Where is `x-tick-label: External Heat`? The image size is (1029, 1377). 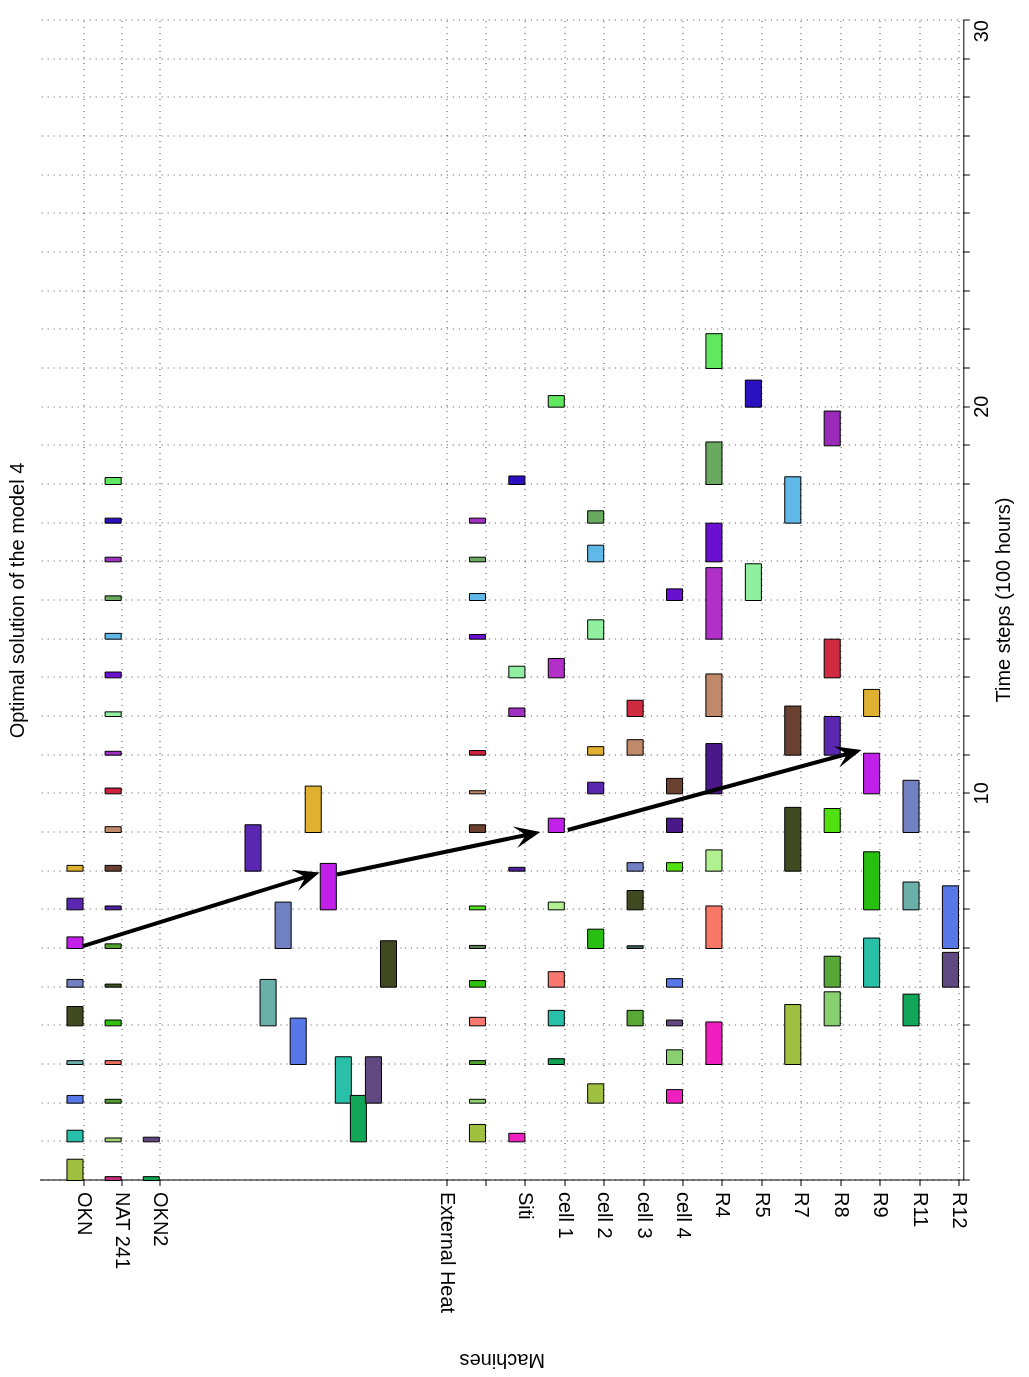
x-tick-label: External Heat is located at coordinates (447, 1253).